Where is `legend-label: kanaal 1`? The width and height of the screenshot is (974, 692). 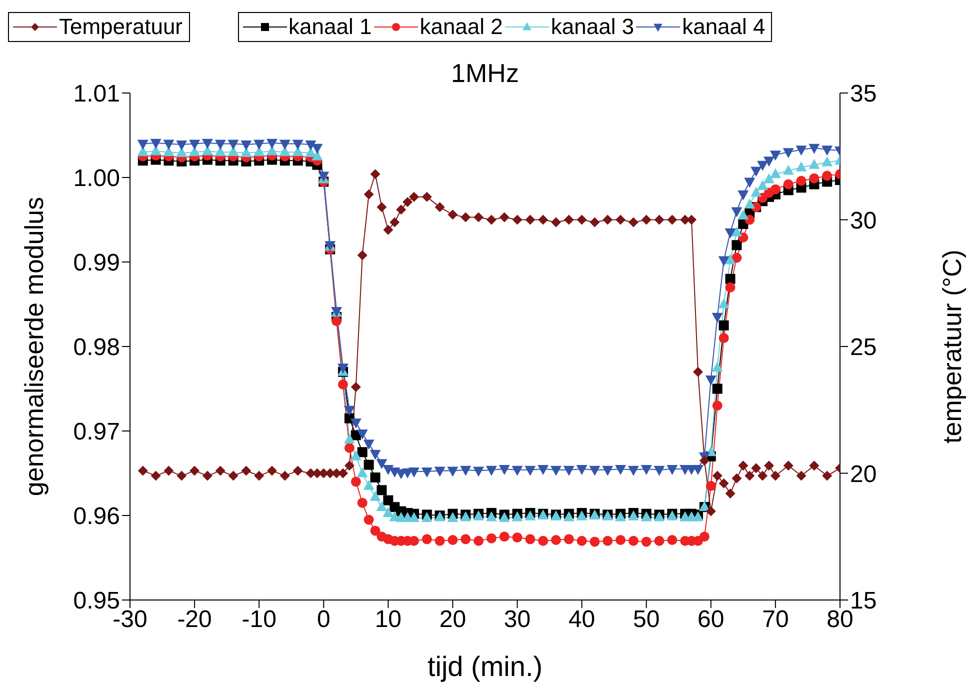
legend-label: kanaal 1 is located at coordinates (330, 27).